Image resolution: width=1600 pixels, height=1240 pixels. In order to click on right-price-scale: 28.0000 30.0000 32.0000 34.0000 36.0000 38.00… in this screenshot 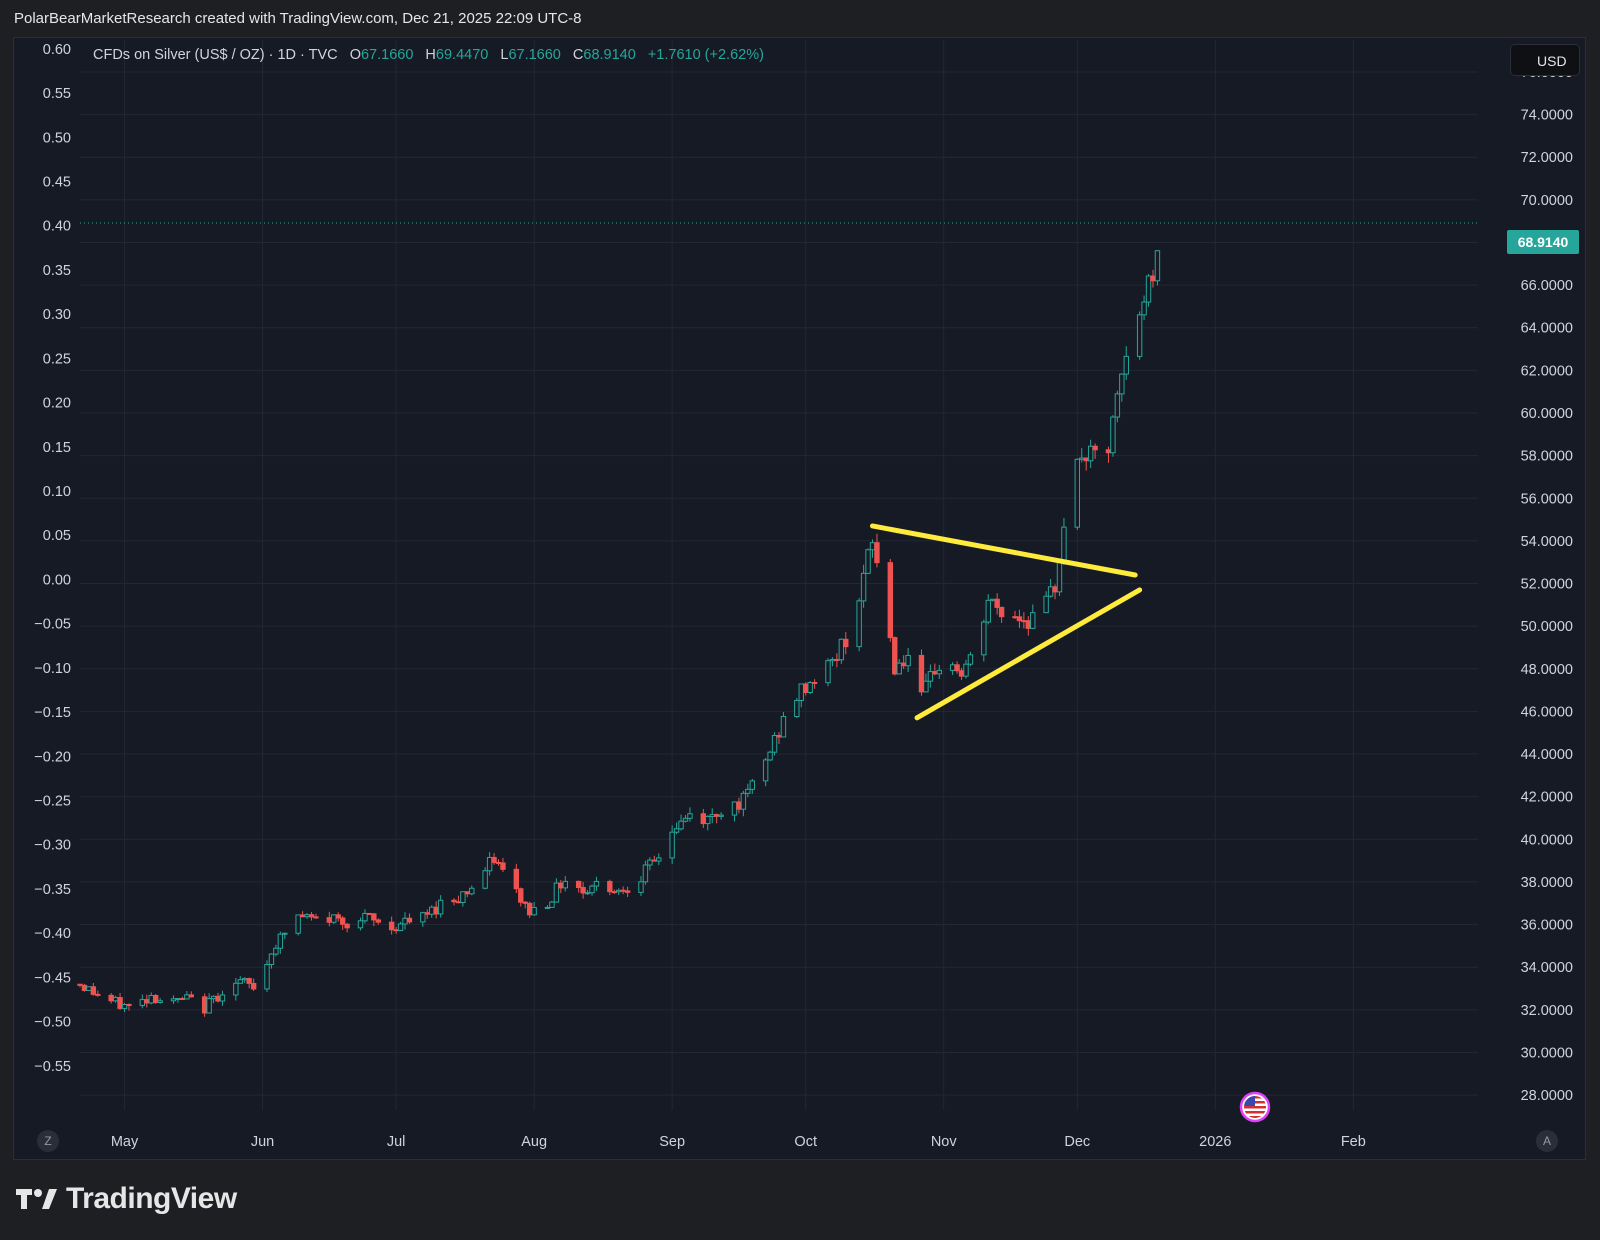, I will do `click(1547, 584)`.